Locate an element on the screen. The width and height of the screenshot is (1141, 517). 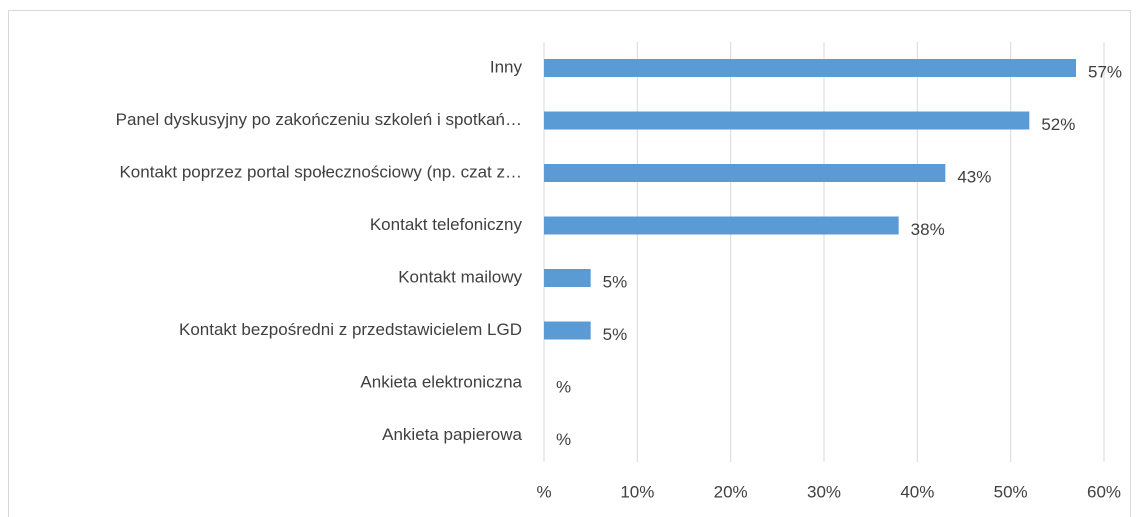
x-tick-label: 40% is located at coordinates (917, 491).